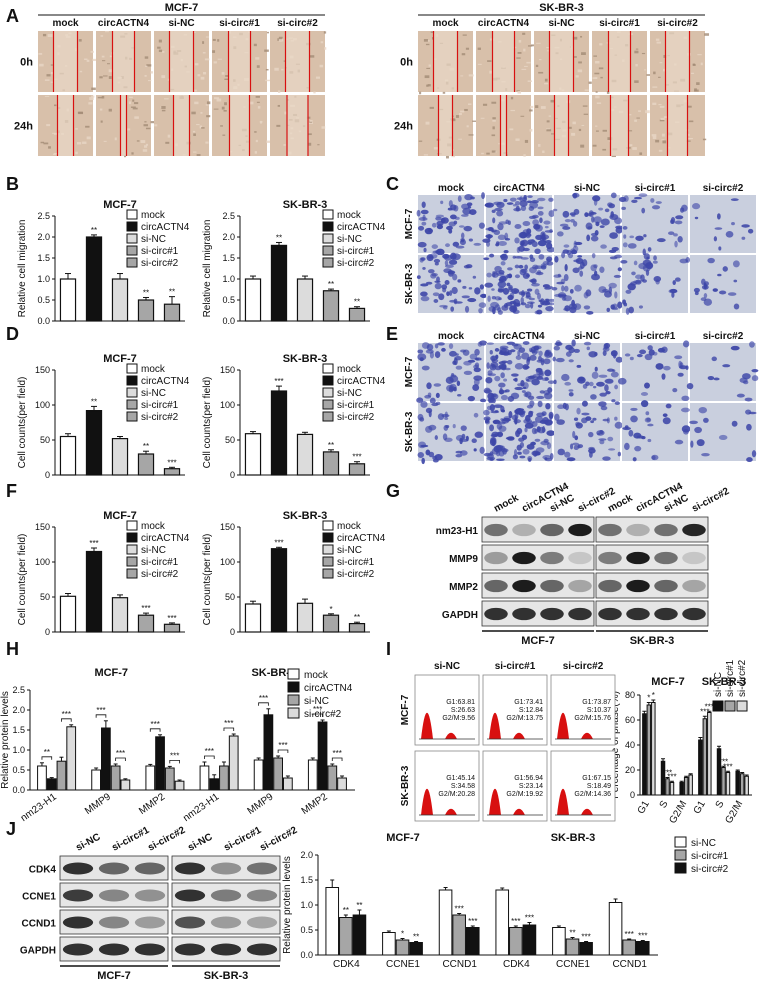 Image resolution: width=761 pixels, height=992 pixels. I want to click on y-axis-label: Cell counts(per field), so click(207, 423).